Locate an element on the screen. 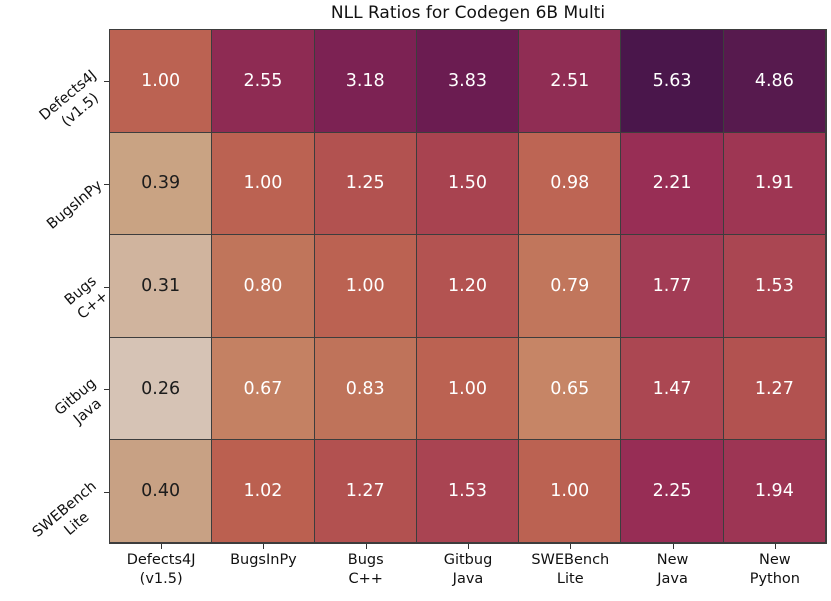 This screenshot has width=831, height=601. x-tick-label-line: Lite is located at coordinates (570, 578).